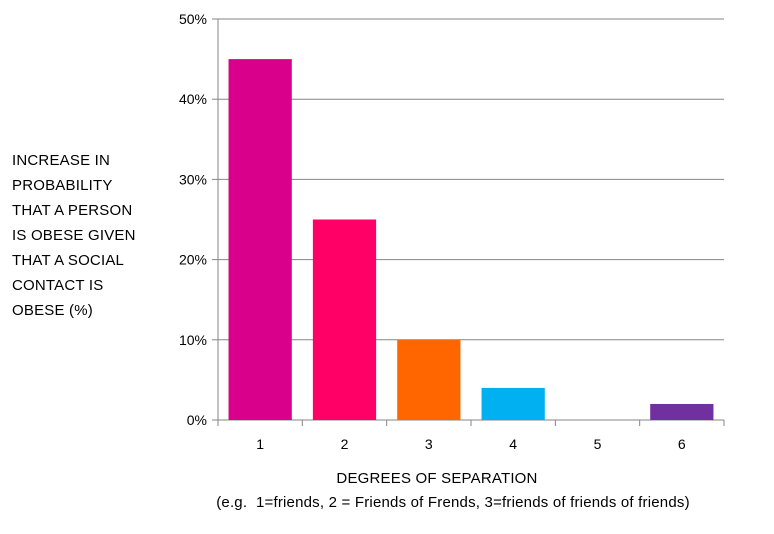 Image resolution: width=774 pixels, height=534 pixels. What do you see at coordinates (193, 260) in the screenshot?
I see `y-tick-label: 20%` at bounding box center [193, 260].